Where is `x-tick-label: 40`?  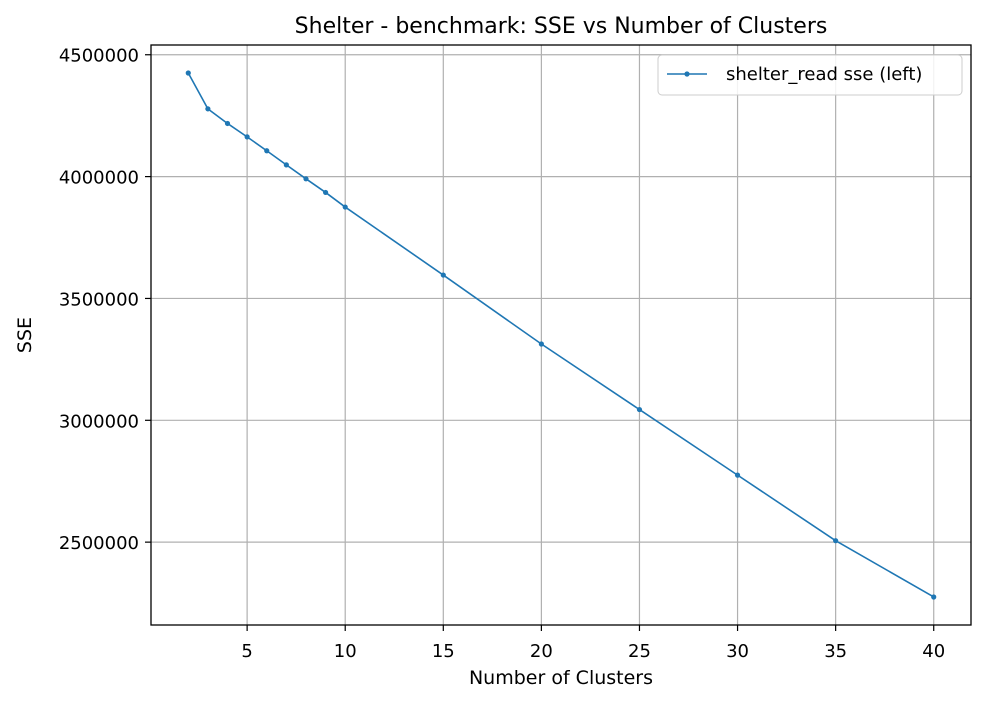 x-tick-label: 40 is located at coordinates (933, 651).